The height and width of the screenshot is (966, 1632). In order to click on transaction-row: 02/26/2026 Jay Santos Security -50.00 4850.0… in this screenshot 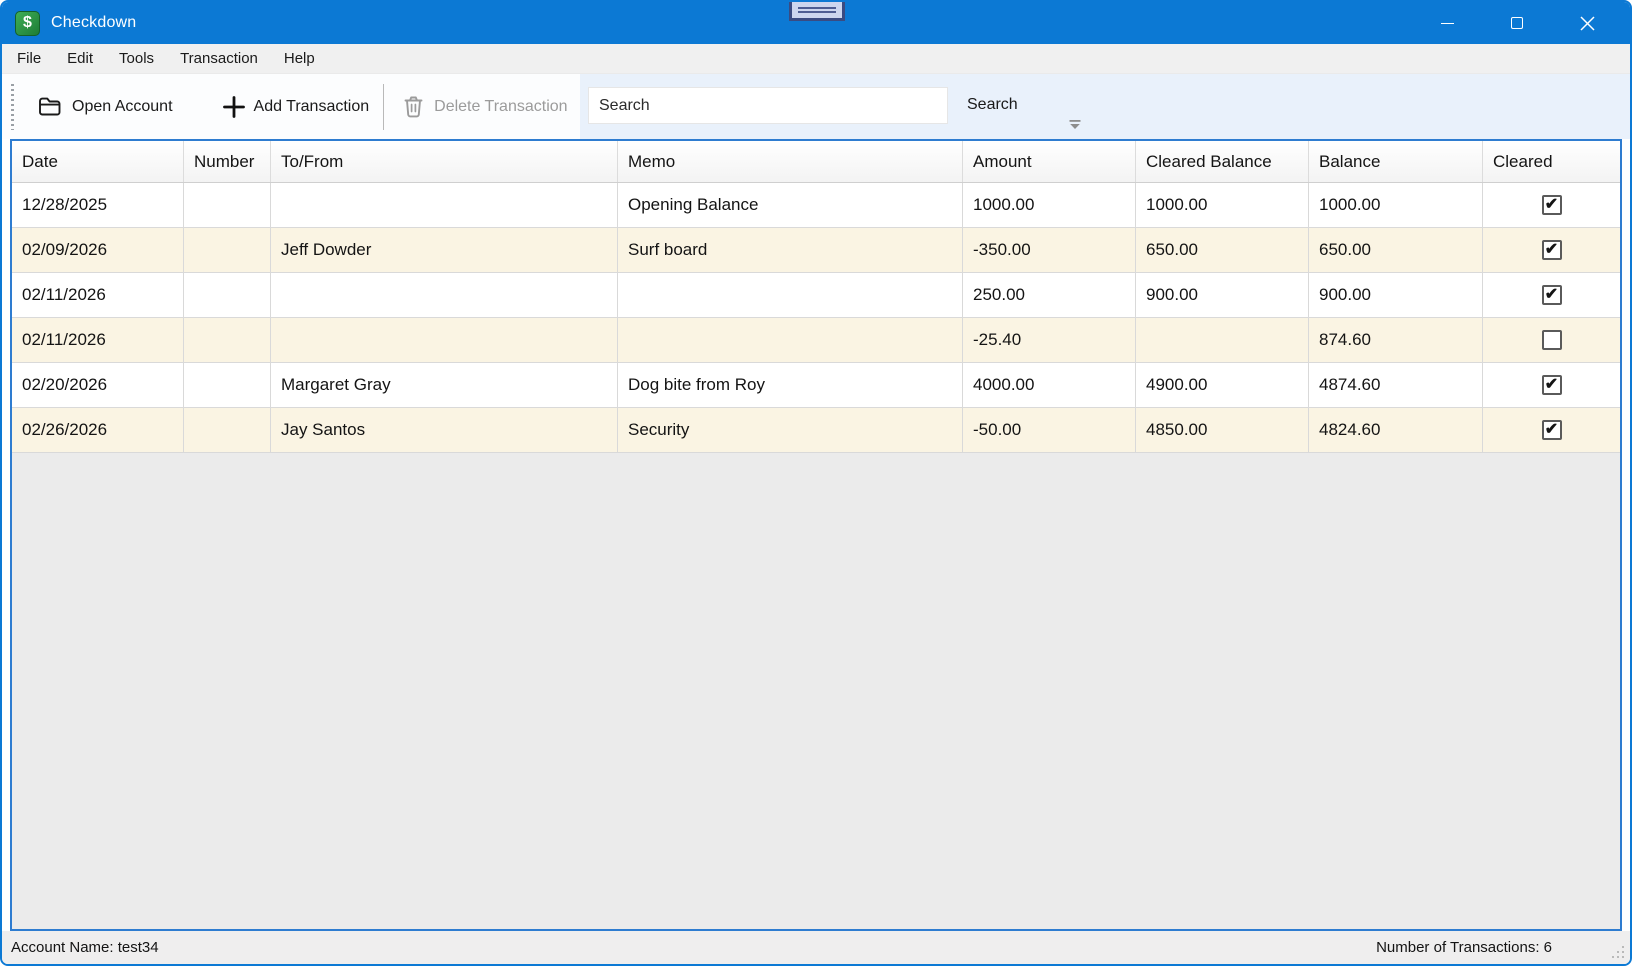, I will do `click(816, 430)`.